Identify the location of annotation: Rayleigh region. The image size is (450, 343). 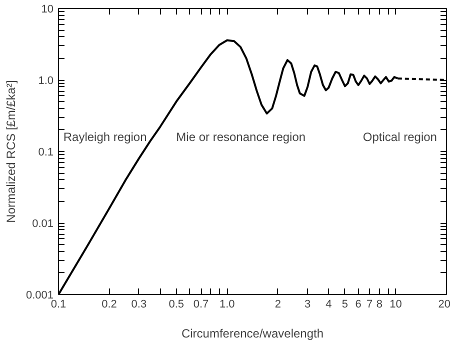
(105, 137).